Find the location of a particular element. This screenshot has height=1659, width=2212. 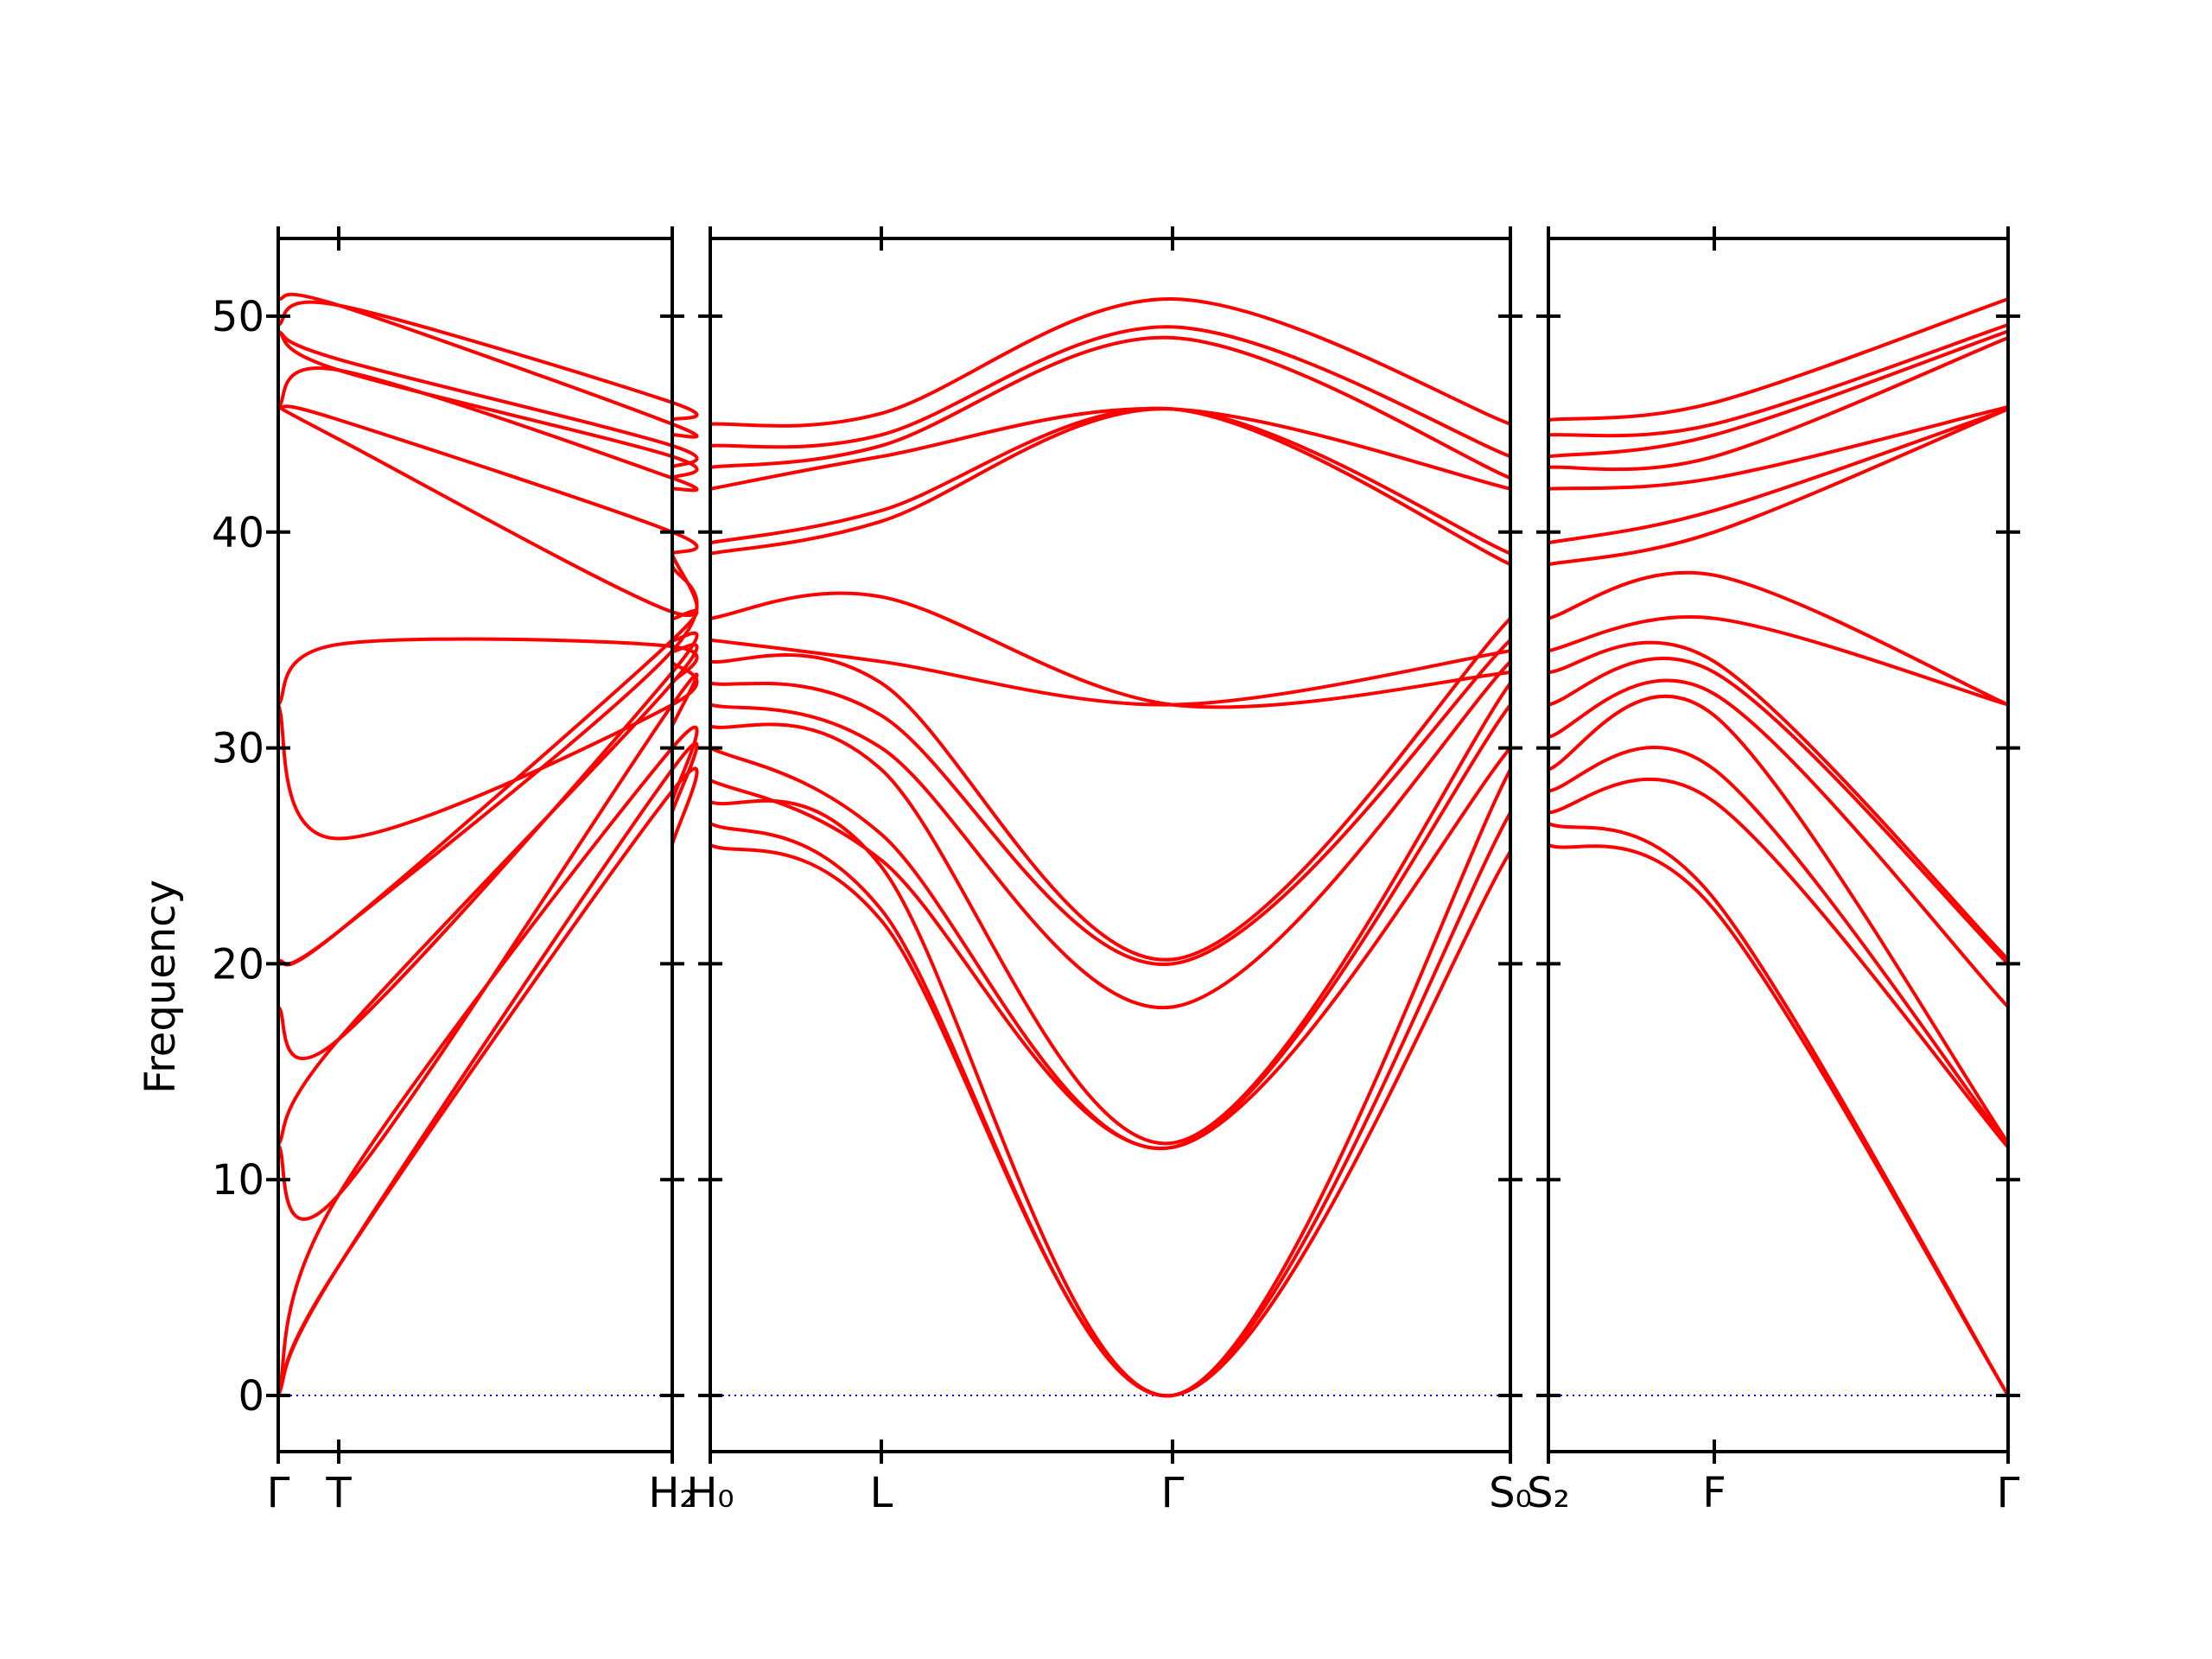

y-tick-label: 30 is located at coordinates (238, 749).